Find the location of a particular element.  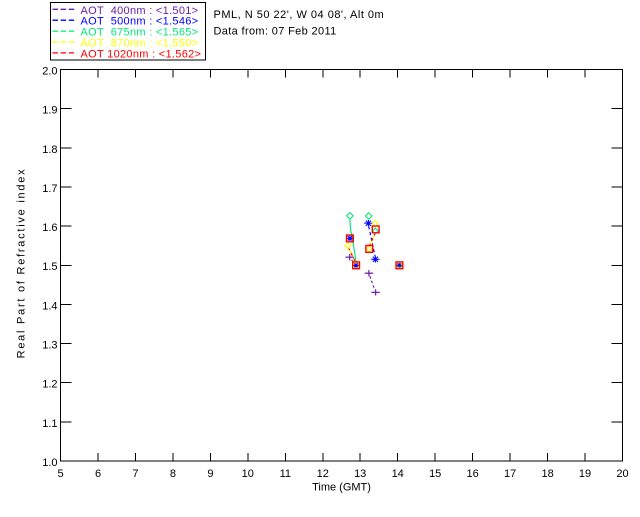

svg-text: 20 is located at coordinates (622, 474).